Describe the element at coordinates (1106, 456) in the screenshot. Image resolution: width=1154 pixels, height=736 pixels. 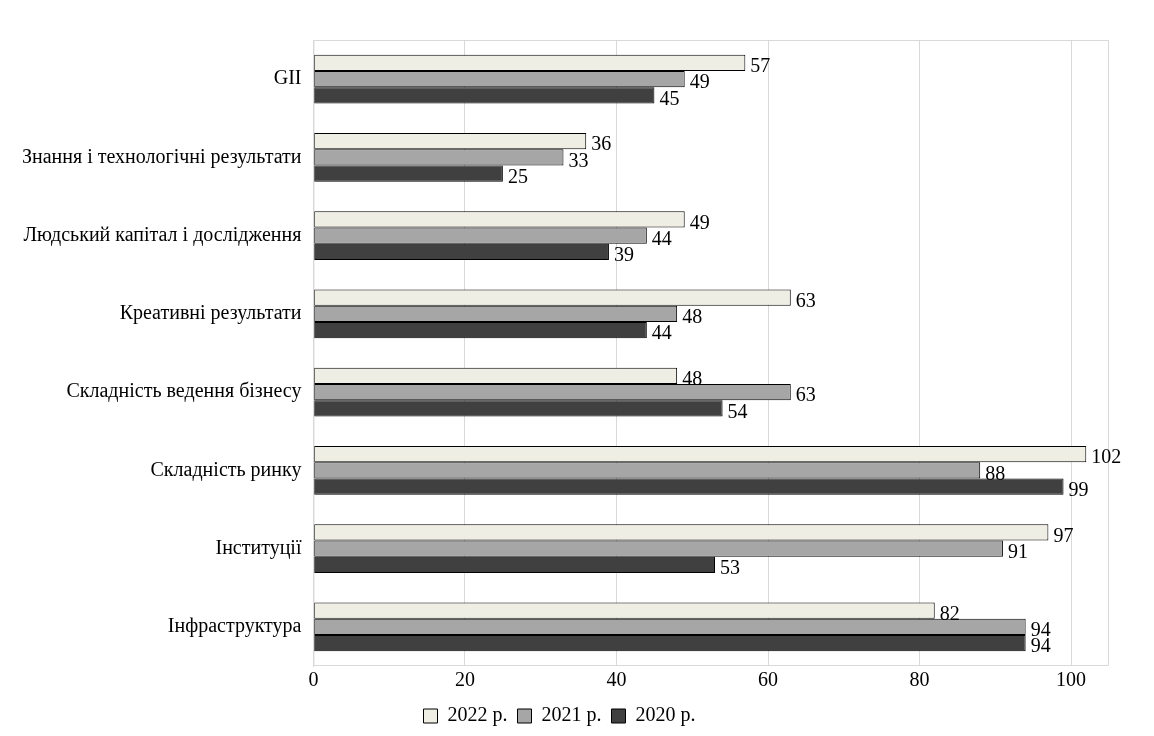
I see `data-label: 102` at that location.